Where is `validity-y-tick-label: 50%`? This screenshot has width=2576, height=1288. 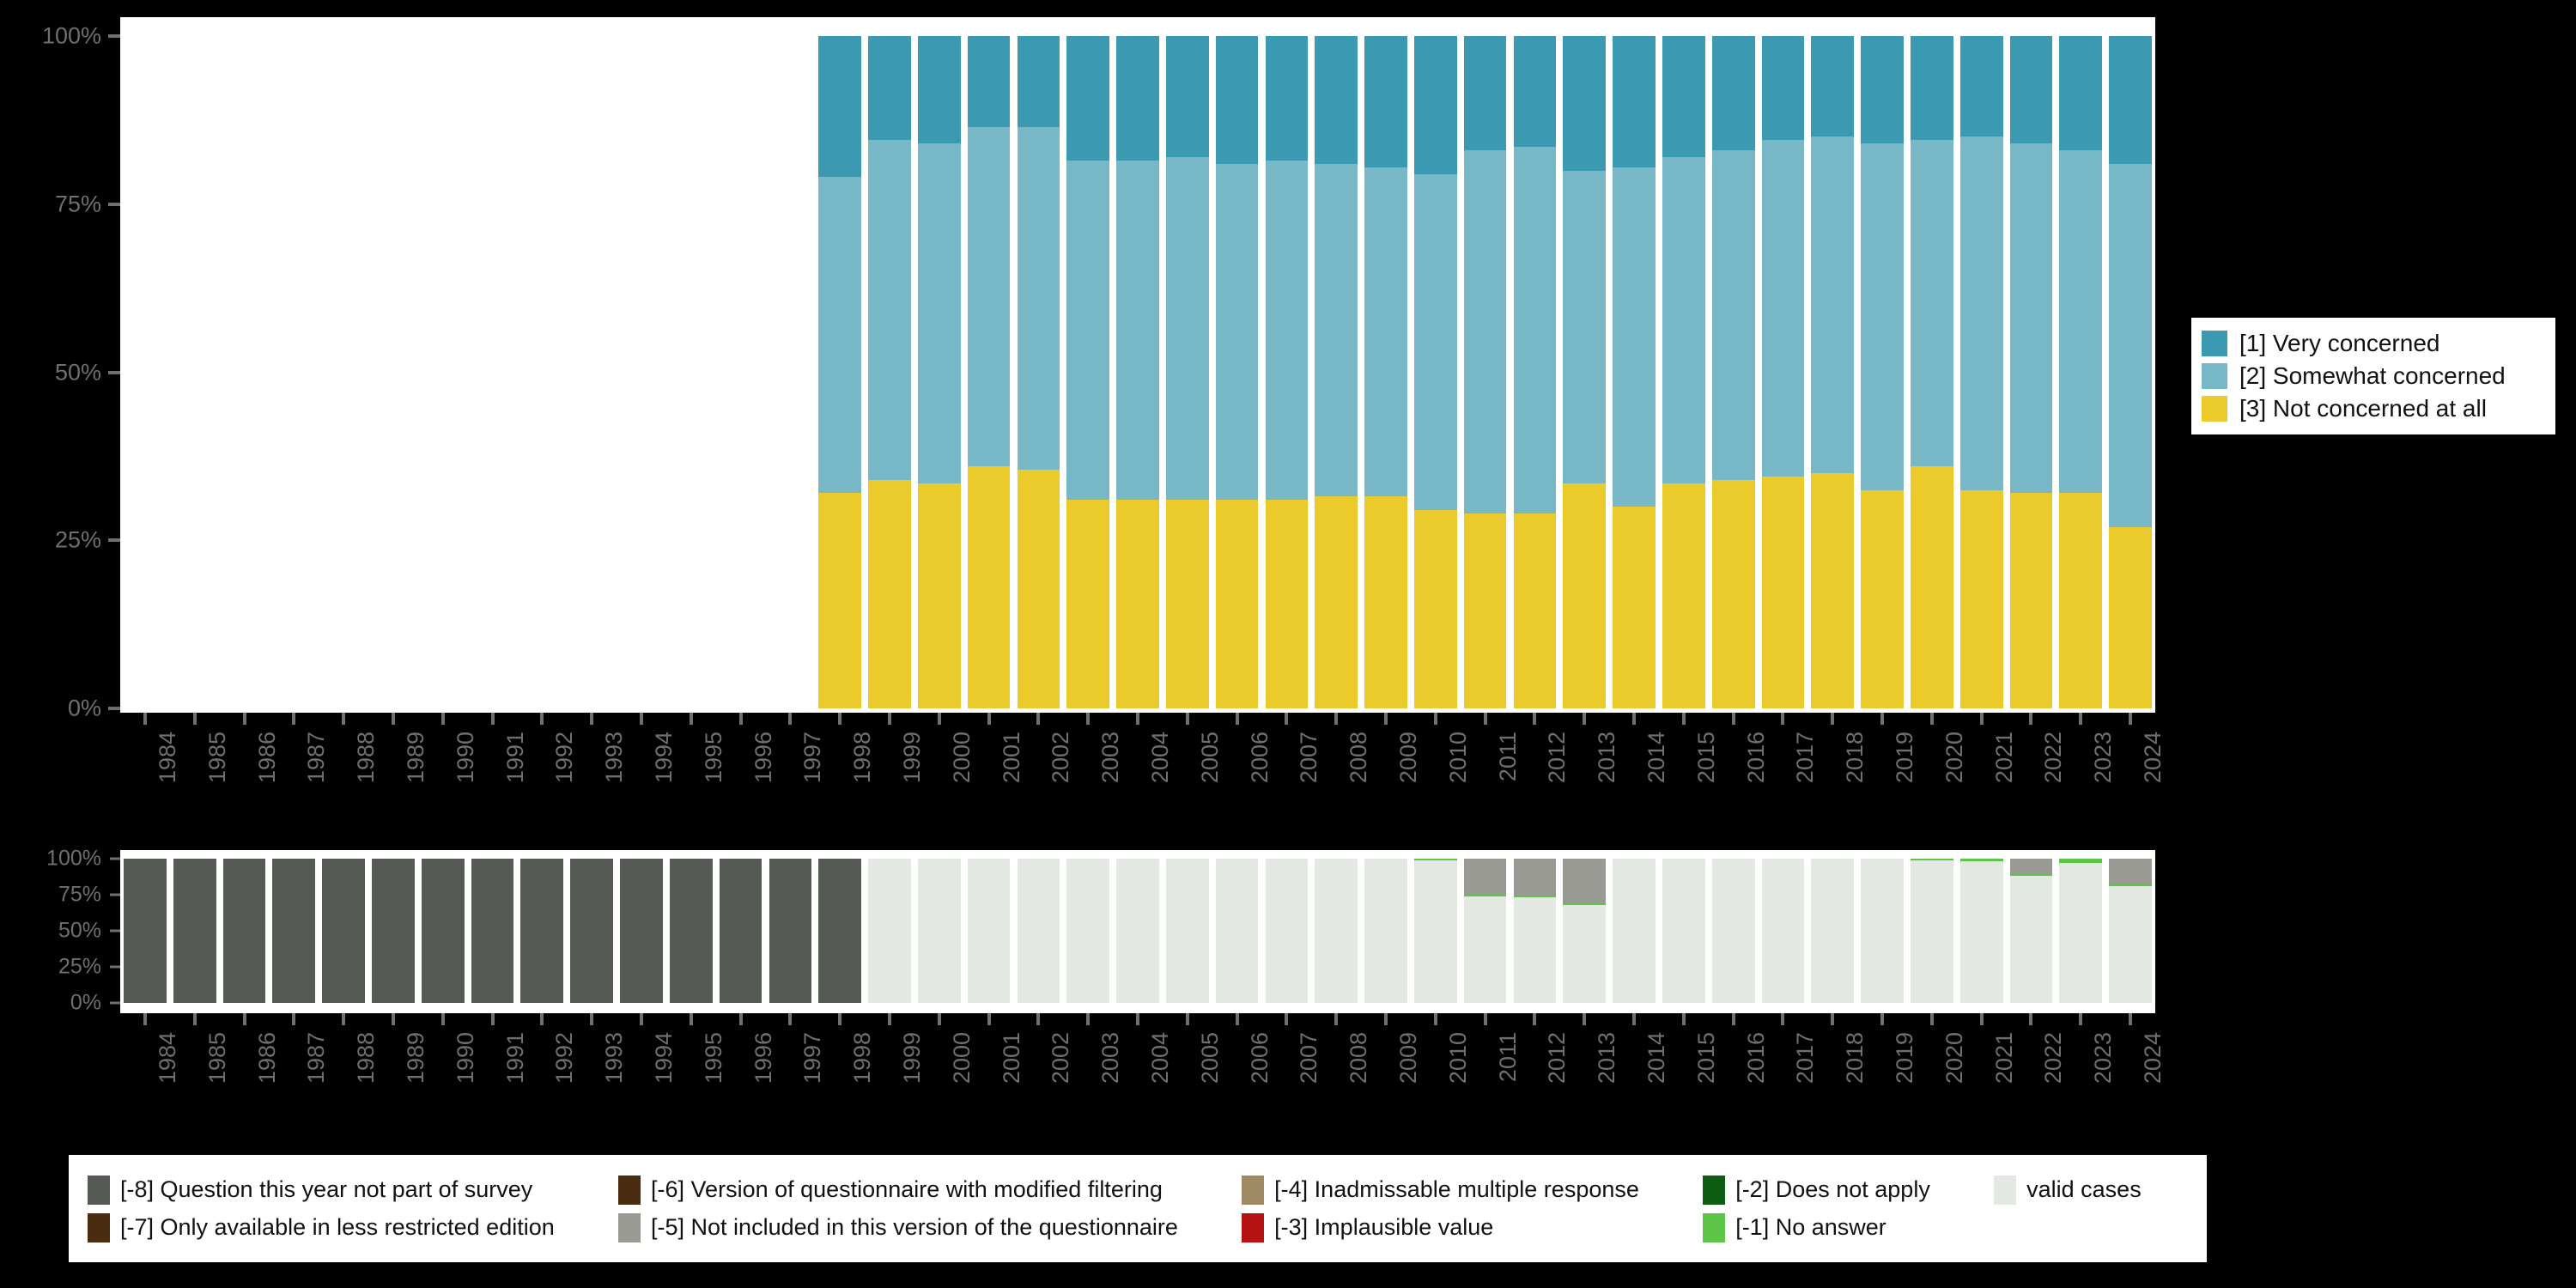 validity-y-tick-label: 50% is located at coordinates (79, 930).